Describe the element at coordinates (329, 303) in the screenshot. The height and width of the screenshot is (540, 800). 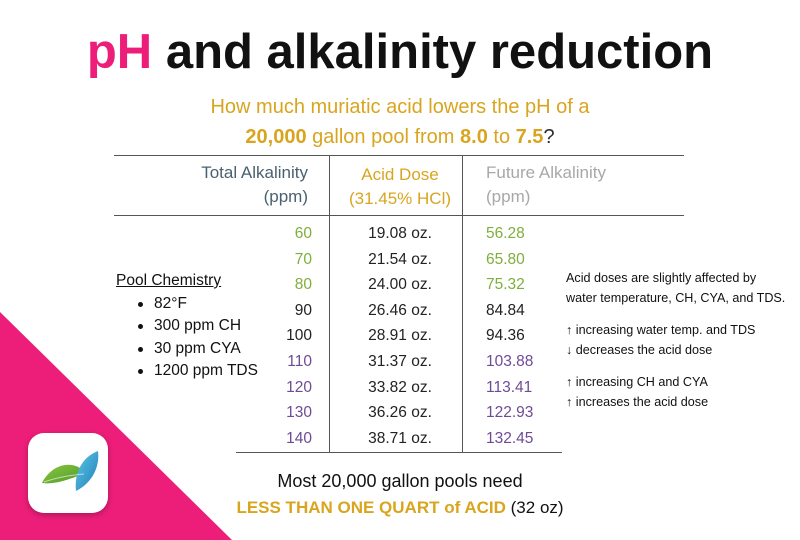
I see `table-divider-left` at that location.